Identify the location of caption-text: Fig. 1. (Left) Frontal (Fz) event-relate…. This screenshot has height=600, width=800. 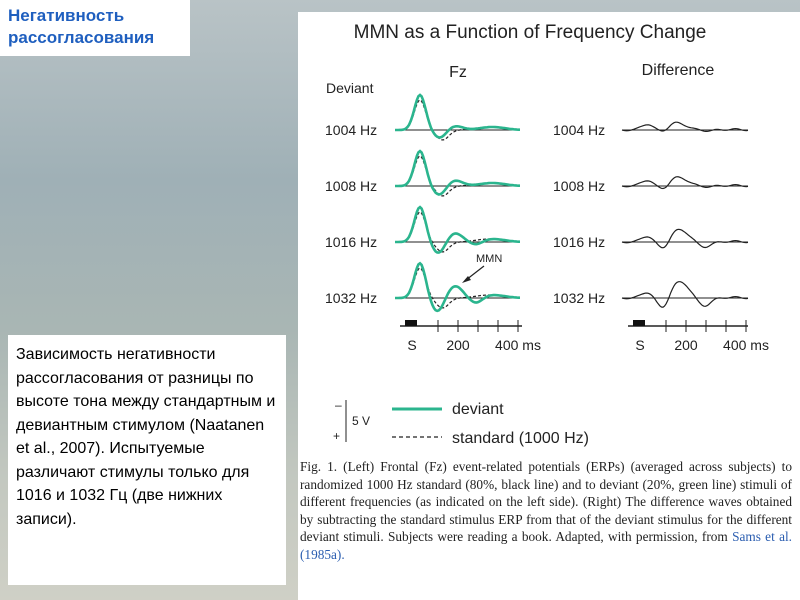
(546, 501).